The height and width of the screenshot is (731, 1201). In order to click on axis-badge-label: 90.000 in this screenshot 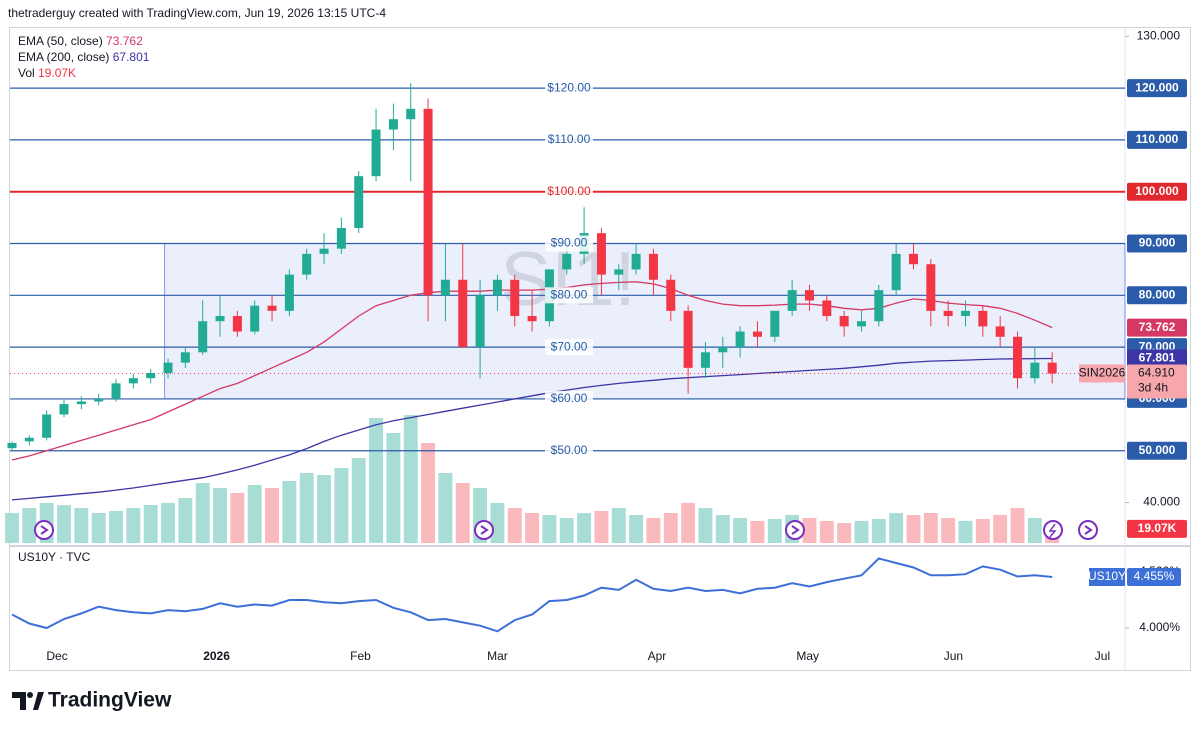, I will do `click(1157, 243)`.